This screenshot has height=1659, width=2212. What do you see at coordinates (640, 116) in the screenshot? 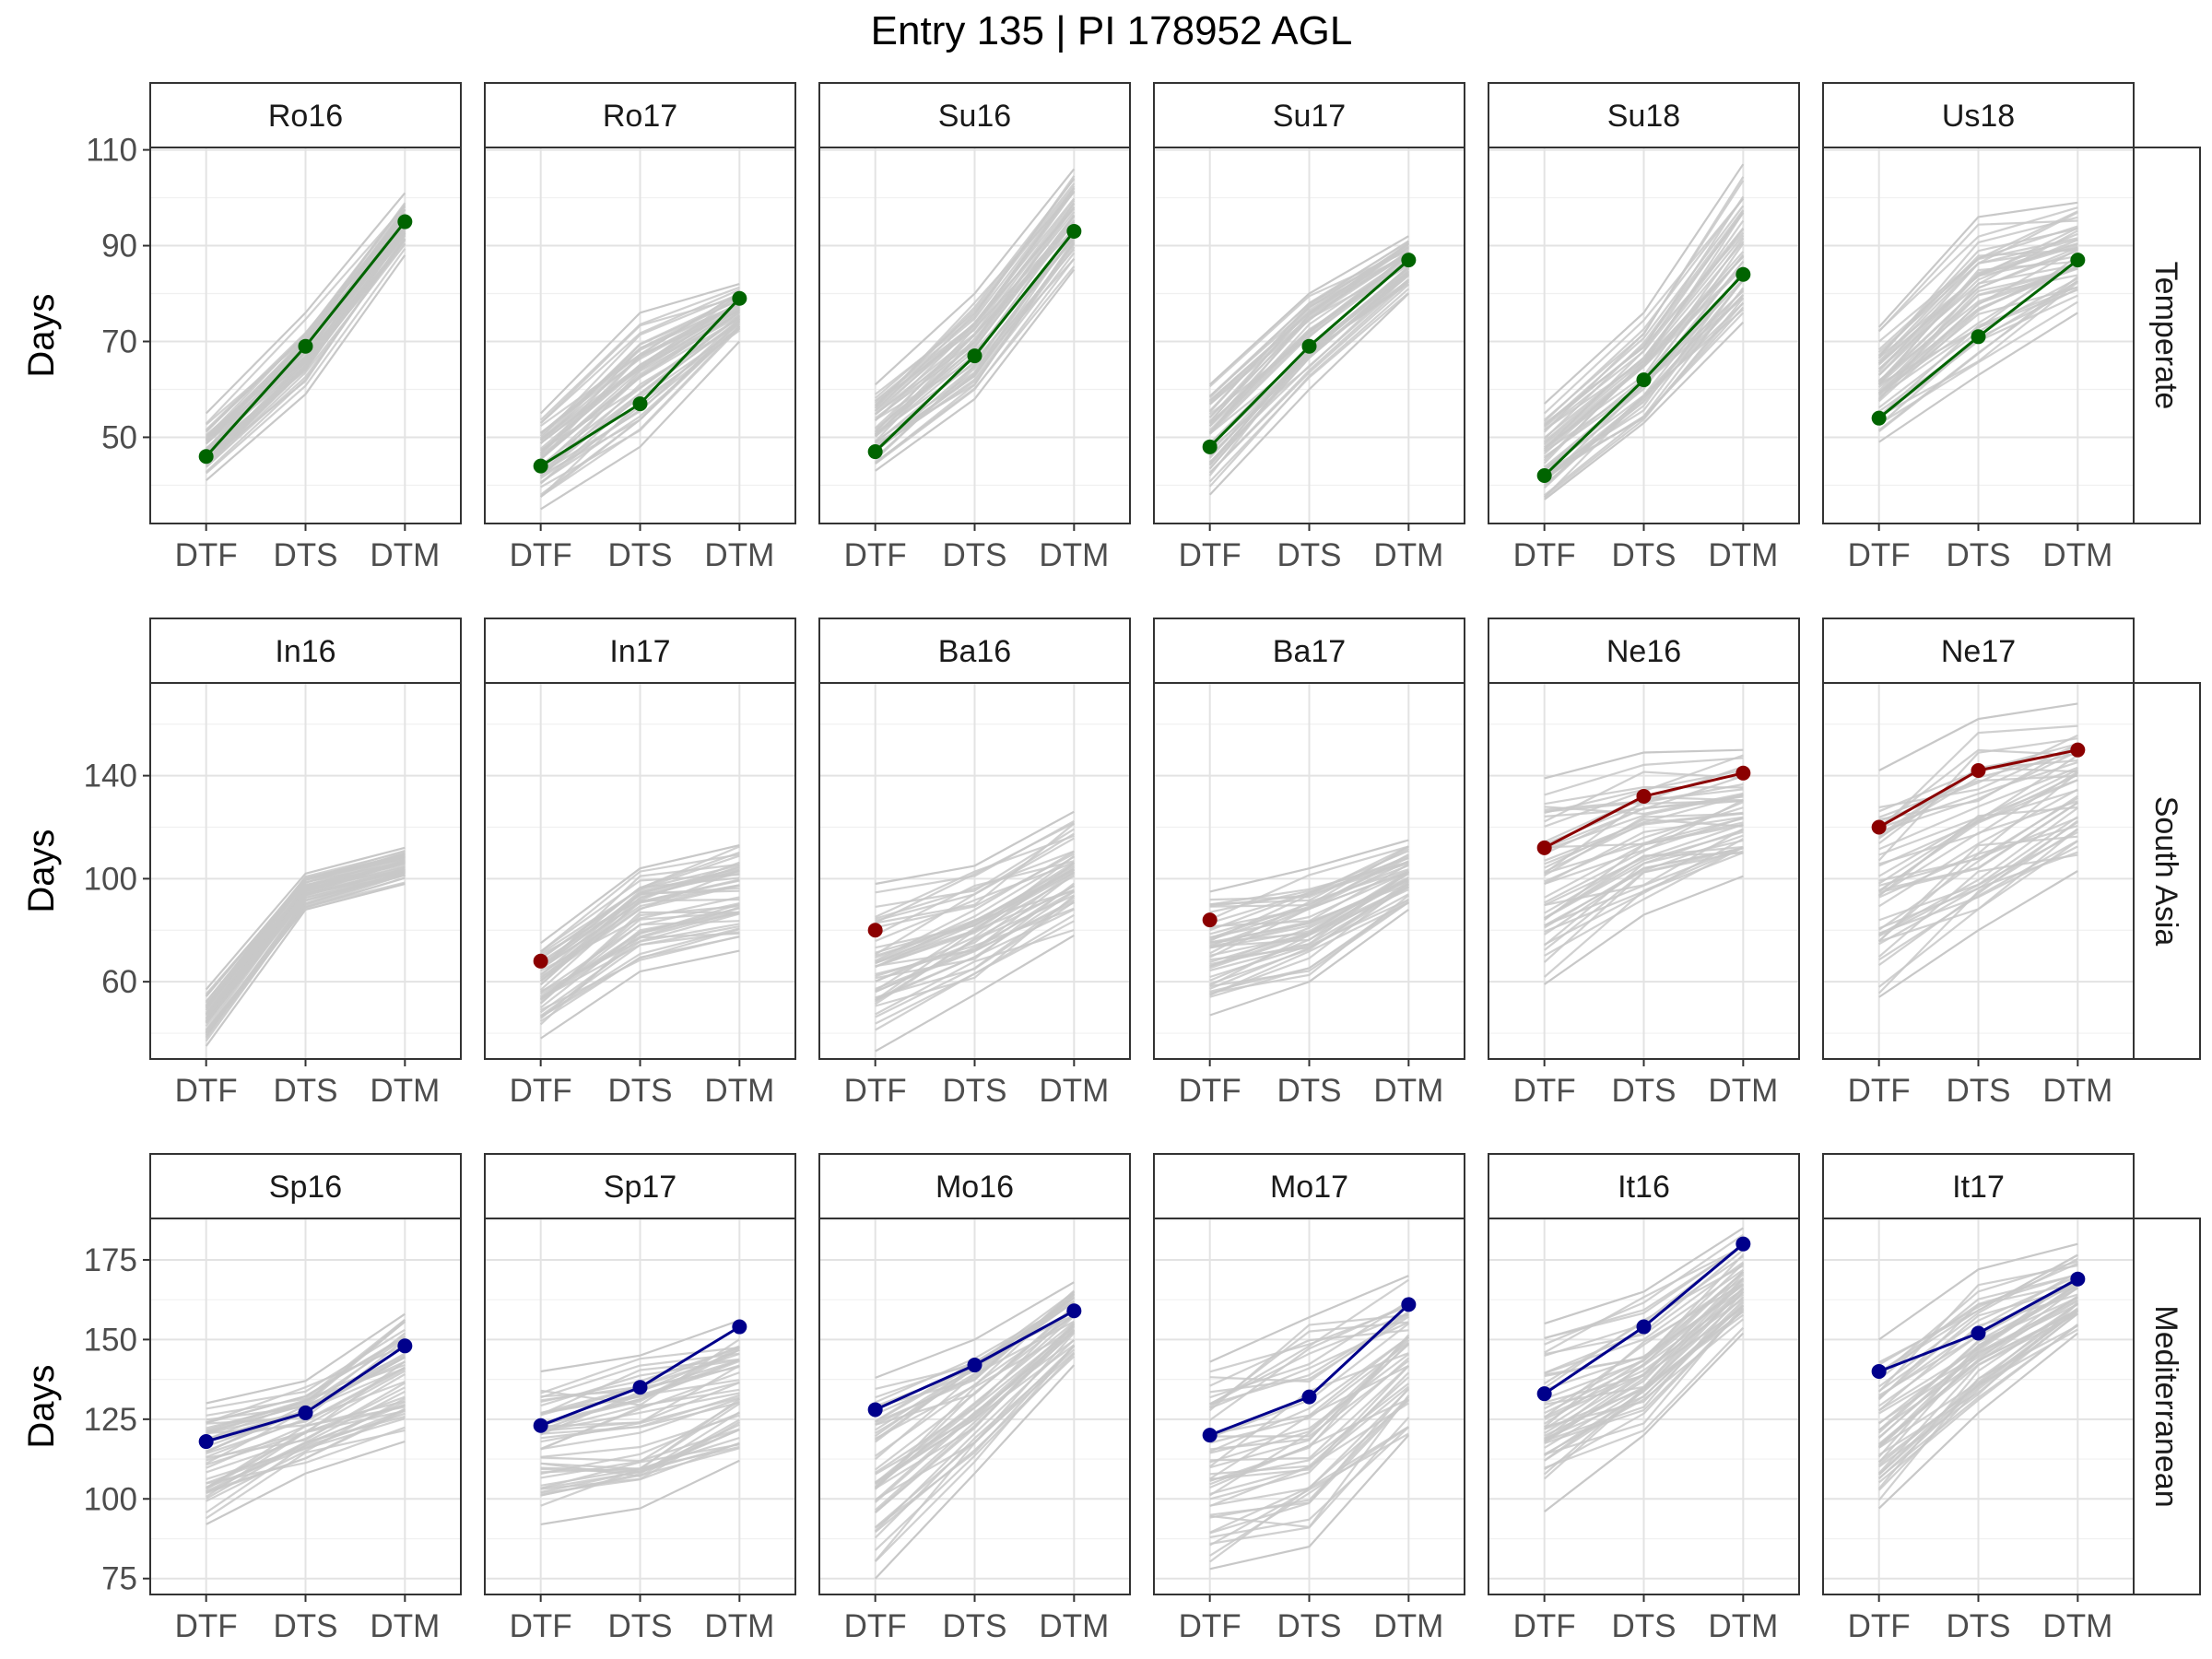
I see `facet-label: Ro17` at bounding box center [640, 116].